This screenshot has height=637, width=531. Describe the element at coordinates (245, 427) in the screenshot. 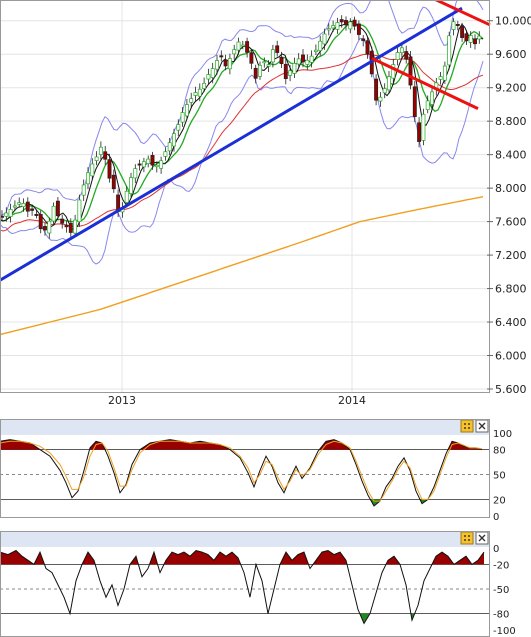

I see `stochastic-header-bar` at that location.